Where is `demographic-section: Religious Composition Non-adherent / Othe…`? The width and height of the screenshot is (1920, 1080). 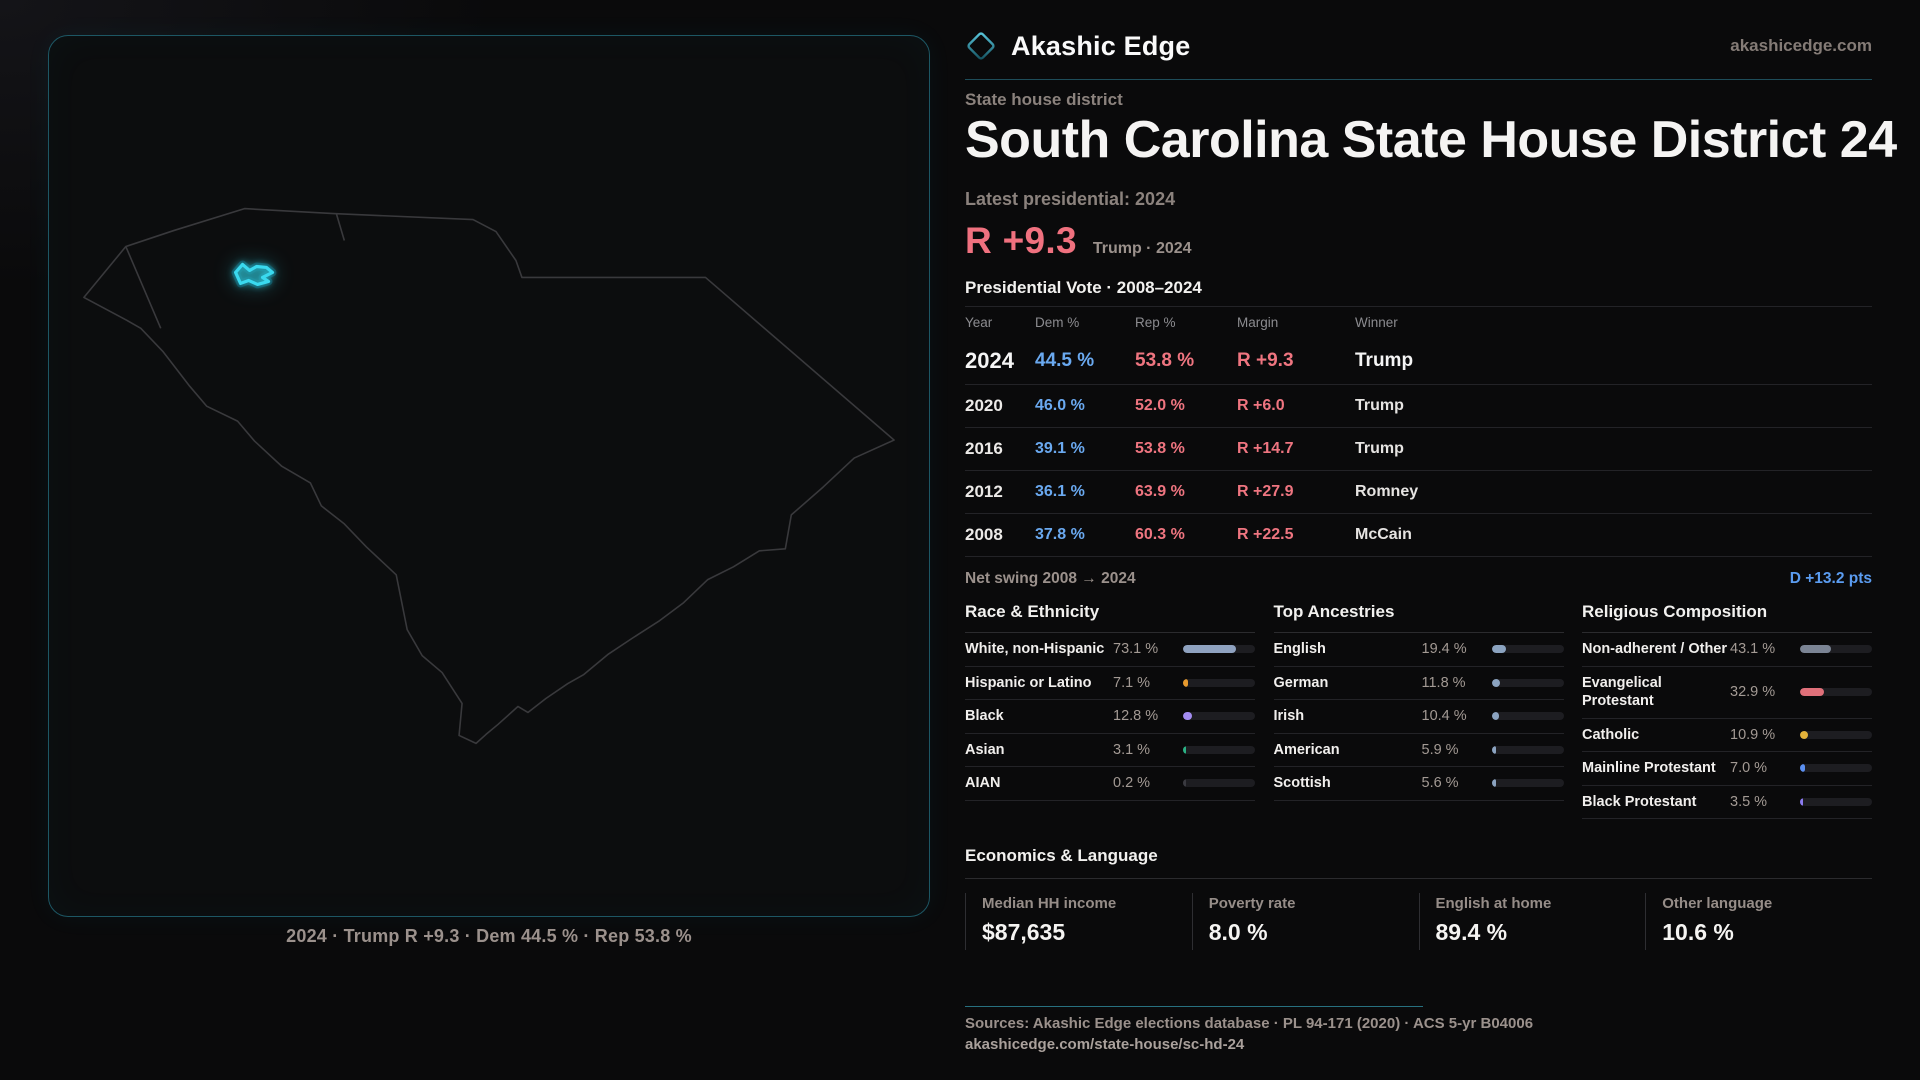
demographic-section: Religious Composition Non-adherent / Othe… is located at coordinates (1727, 711).